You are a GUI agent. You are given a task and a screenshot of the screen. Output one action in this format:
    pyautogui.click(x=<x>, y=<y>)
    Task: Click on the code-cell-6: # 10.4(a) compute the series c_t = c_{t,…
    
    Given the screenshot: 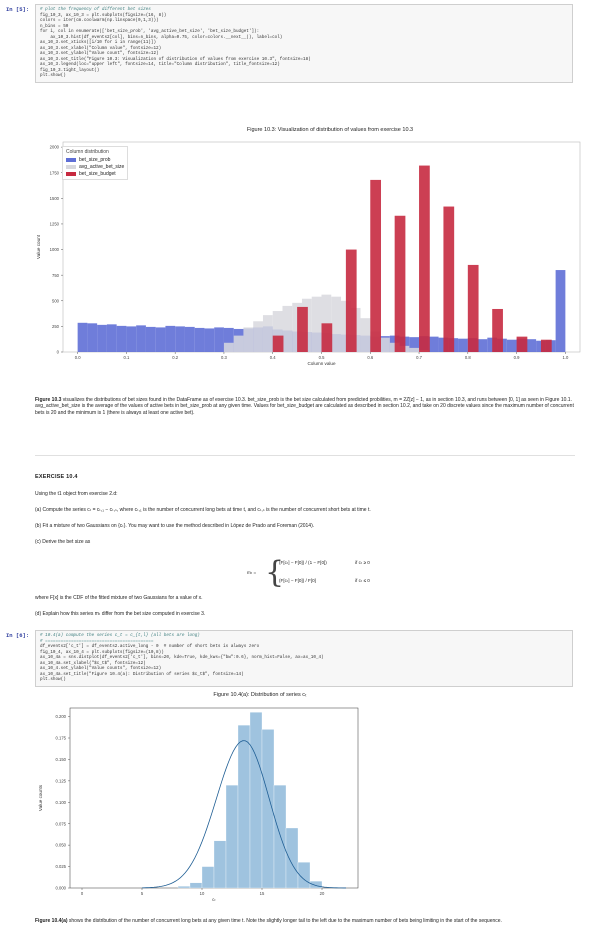 What is the action you would take?
    pyautogui.click(x=304, y=658)
    